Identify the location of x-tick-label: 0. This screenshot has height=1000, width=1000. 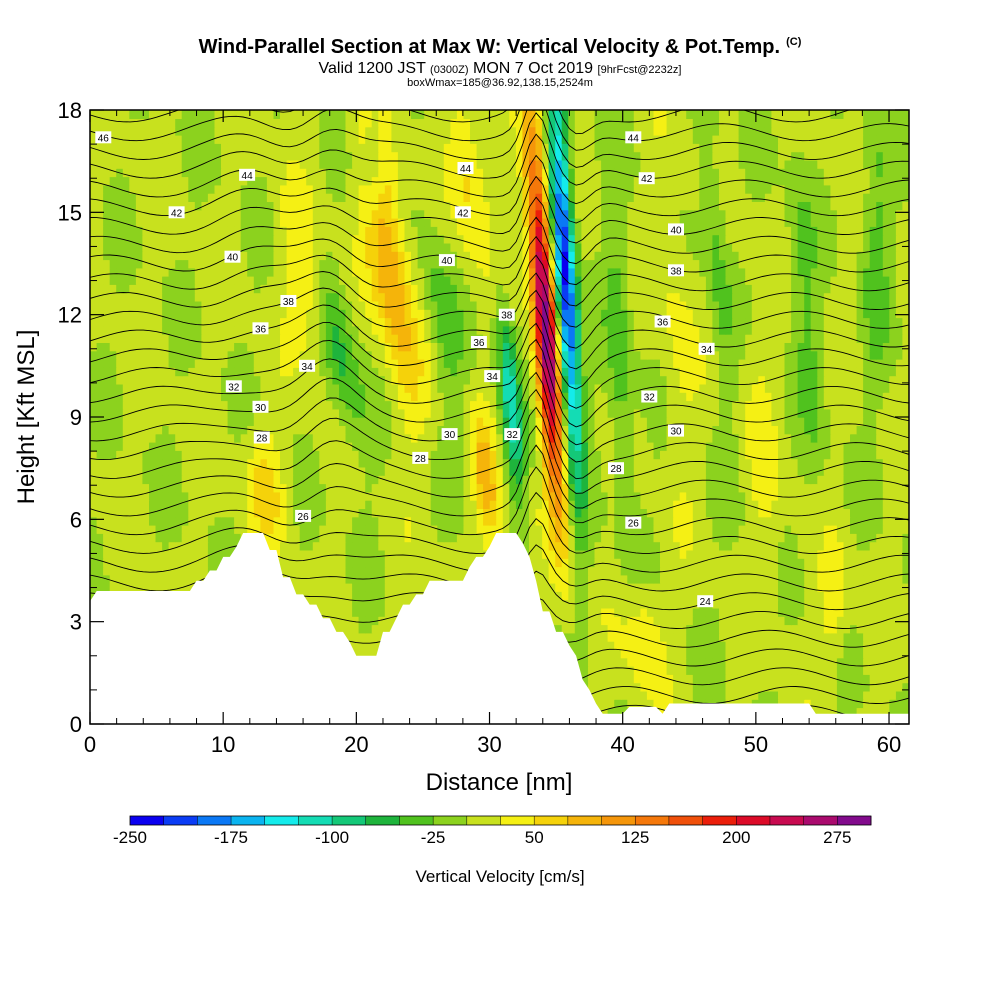
(90, 744).